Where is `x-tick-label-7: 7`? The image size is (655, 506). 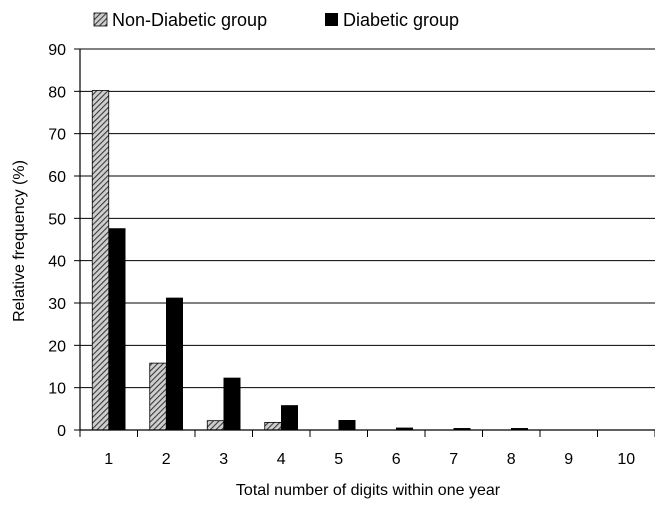 x-tick-label-7: 7 is located at coordinates (453, 459).